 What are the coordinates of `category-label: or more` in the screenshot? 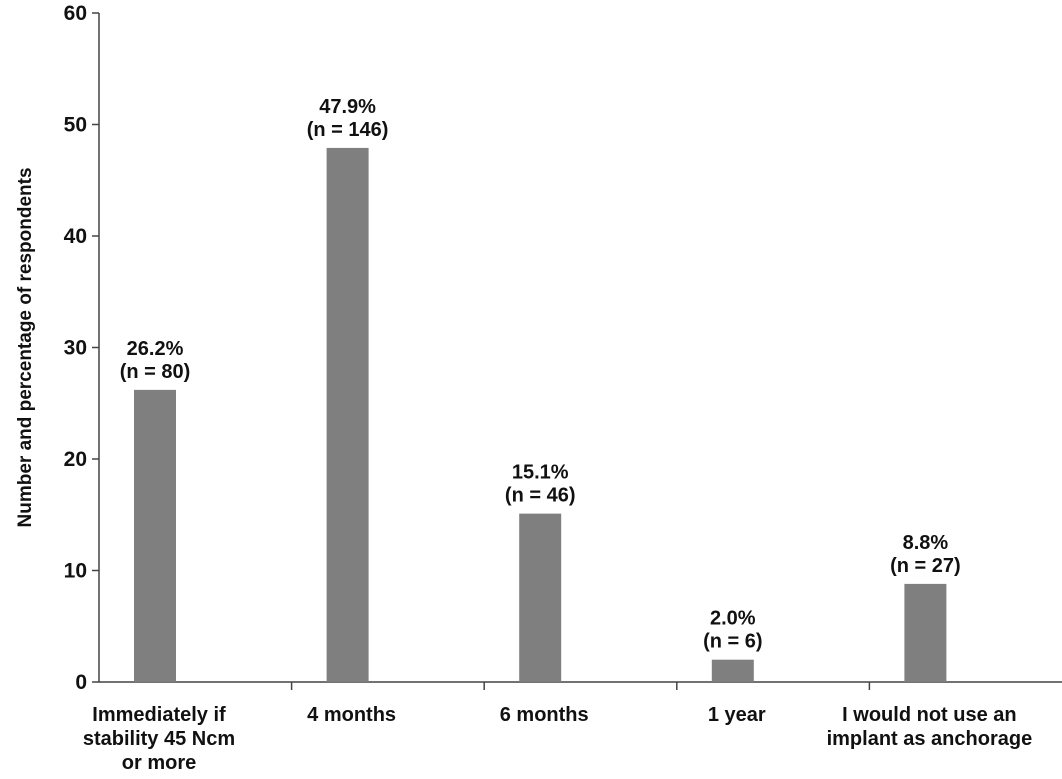 It's located at (159, 763).